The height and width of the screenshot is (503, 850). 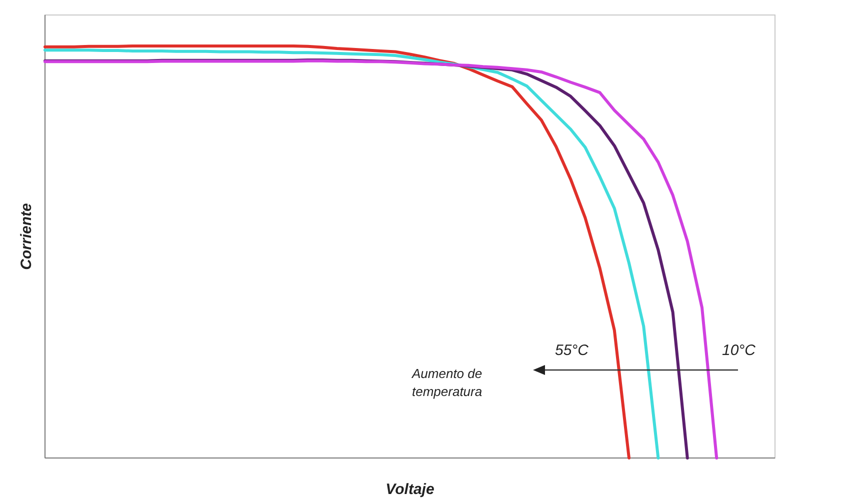 What do you see at coordinates (446, 382) in the screenshot?
I see `annotation: Aumento de temperatura` at bounding box center [446, 382].